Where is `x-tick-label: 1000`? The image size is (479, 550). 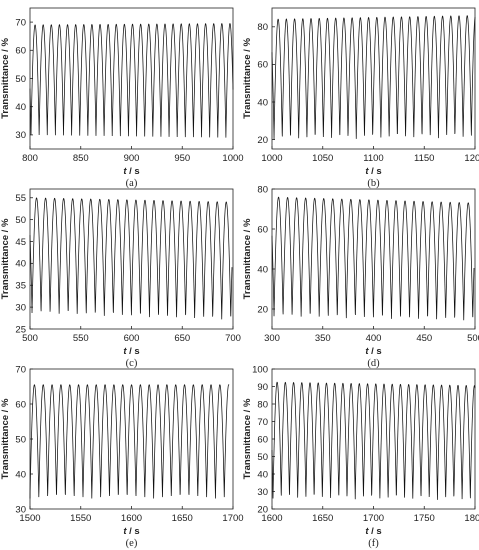
x-tick-label: 1000 is located at coordinates (232, 158).